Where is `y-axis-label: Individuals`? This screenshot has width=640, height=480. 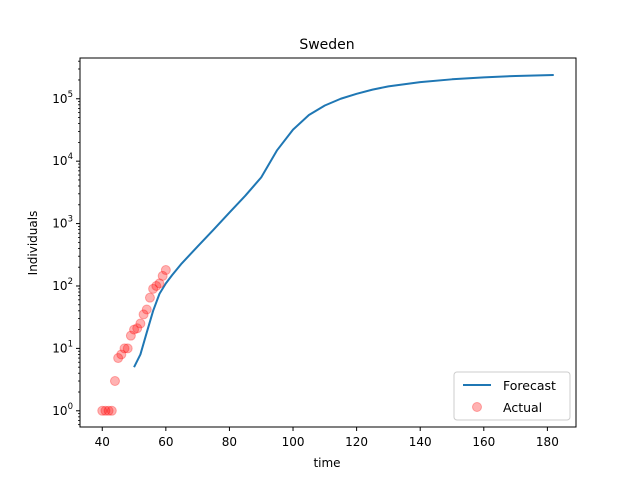 y-axis-label: Individuals is located at coordinates (33, 243).